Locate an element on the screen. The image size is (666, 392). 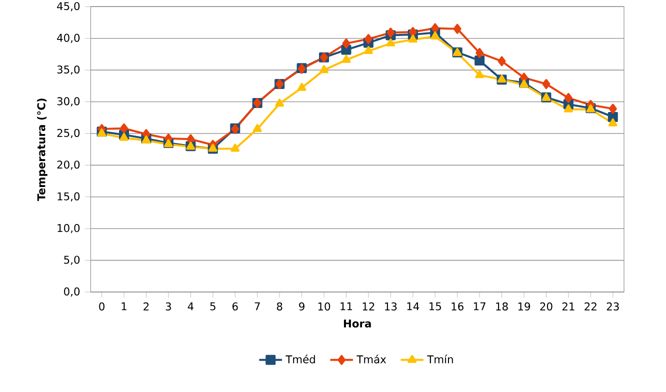
x-tick-label: 16 is located at coordinates (458, 306).